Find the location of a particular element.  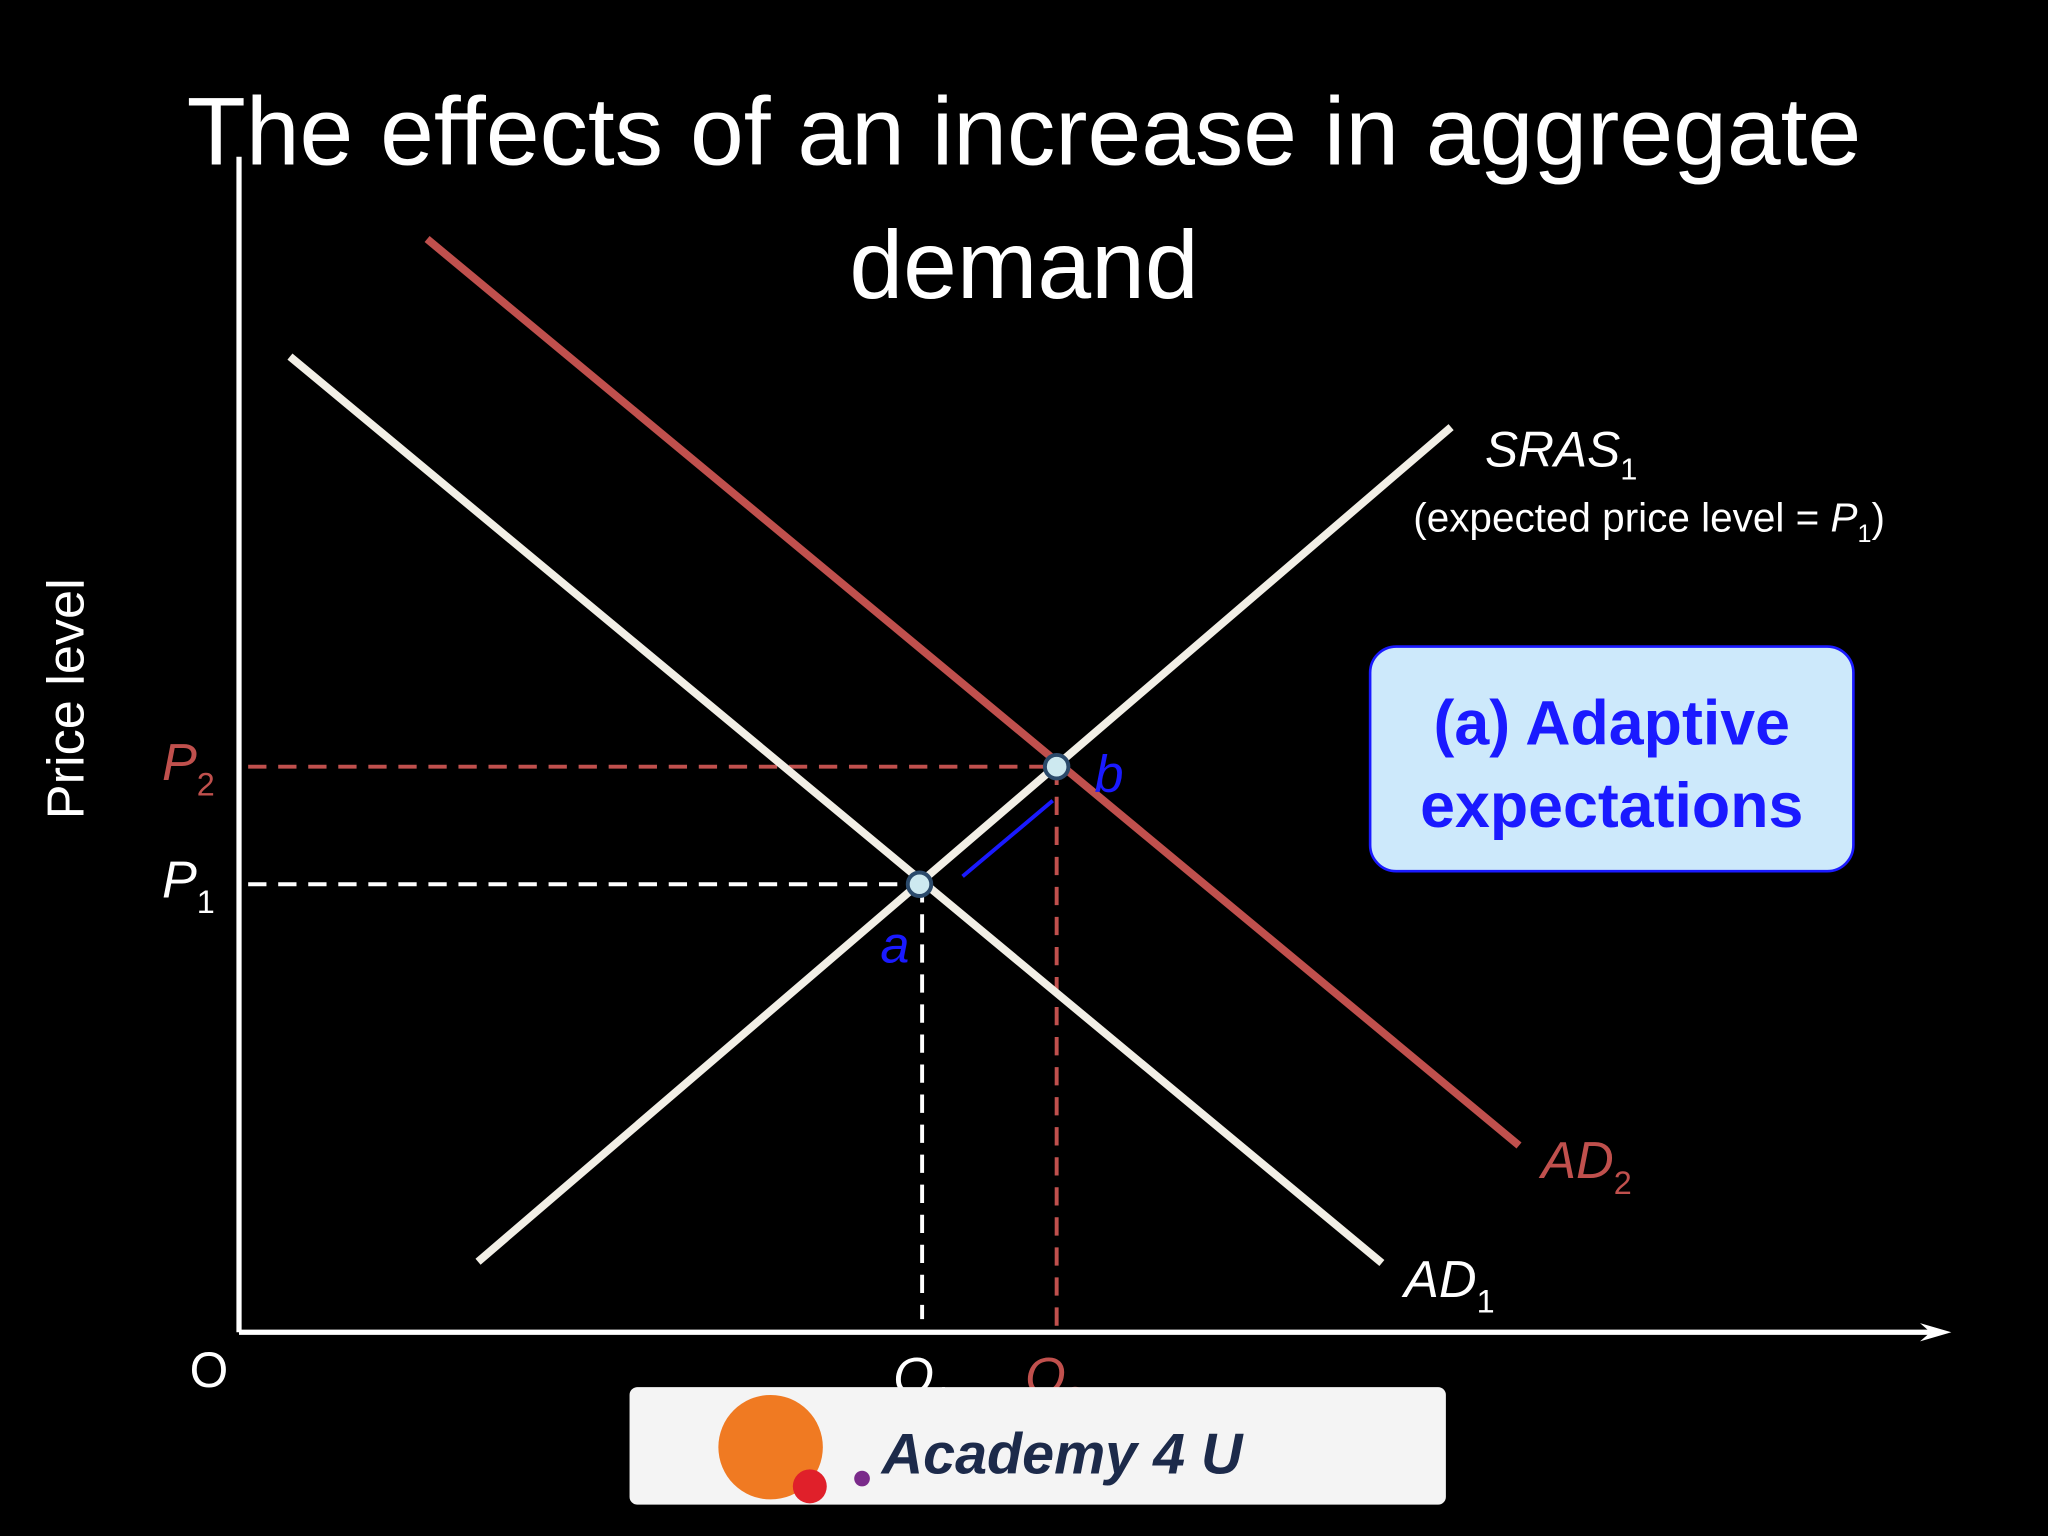

p1-label: P1 is located at coordinates (188, 885).